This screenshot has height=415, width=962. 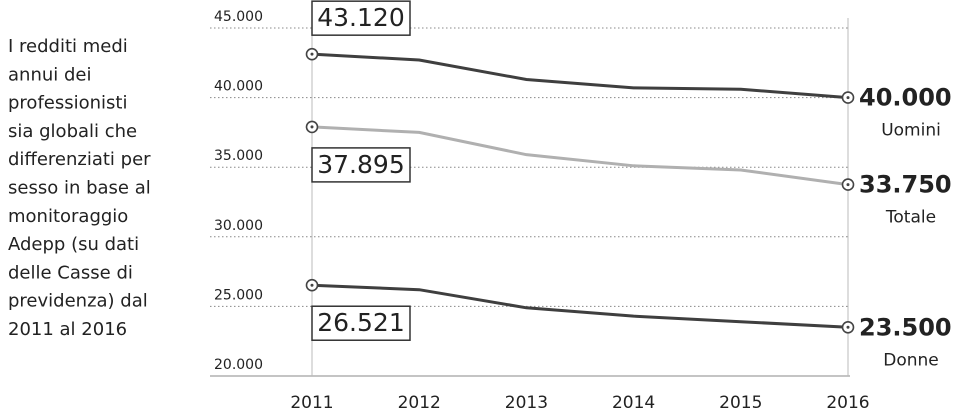 I want to click on x-tick-label: 2011, so click(x=311, y=403).